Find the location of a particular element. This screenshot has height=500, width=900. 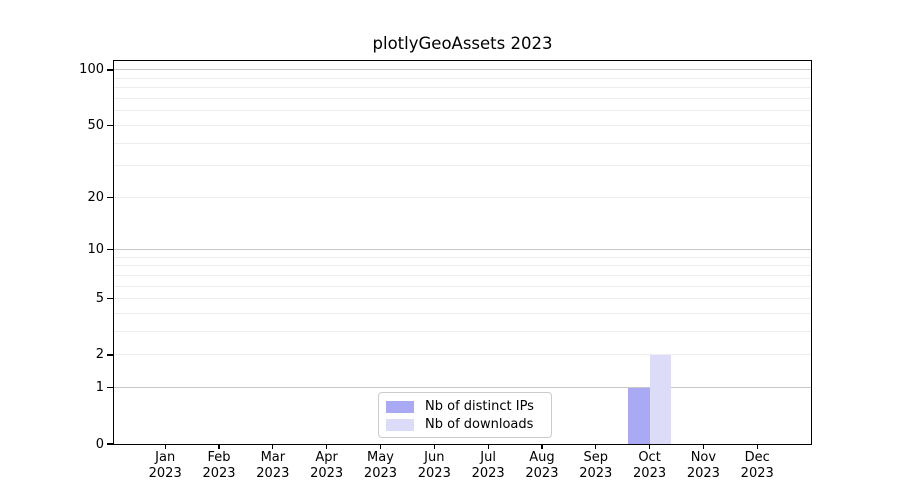

x-tick-label: Nov 2023 is located at coordinates (703, 466).